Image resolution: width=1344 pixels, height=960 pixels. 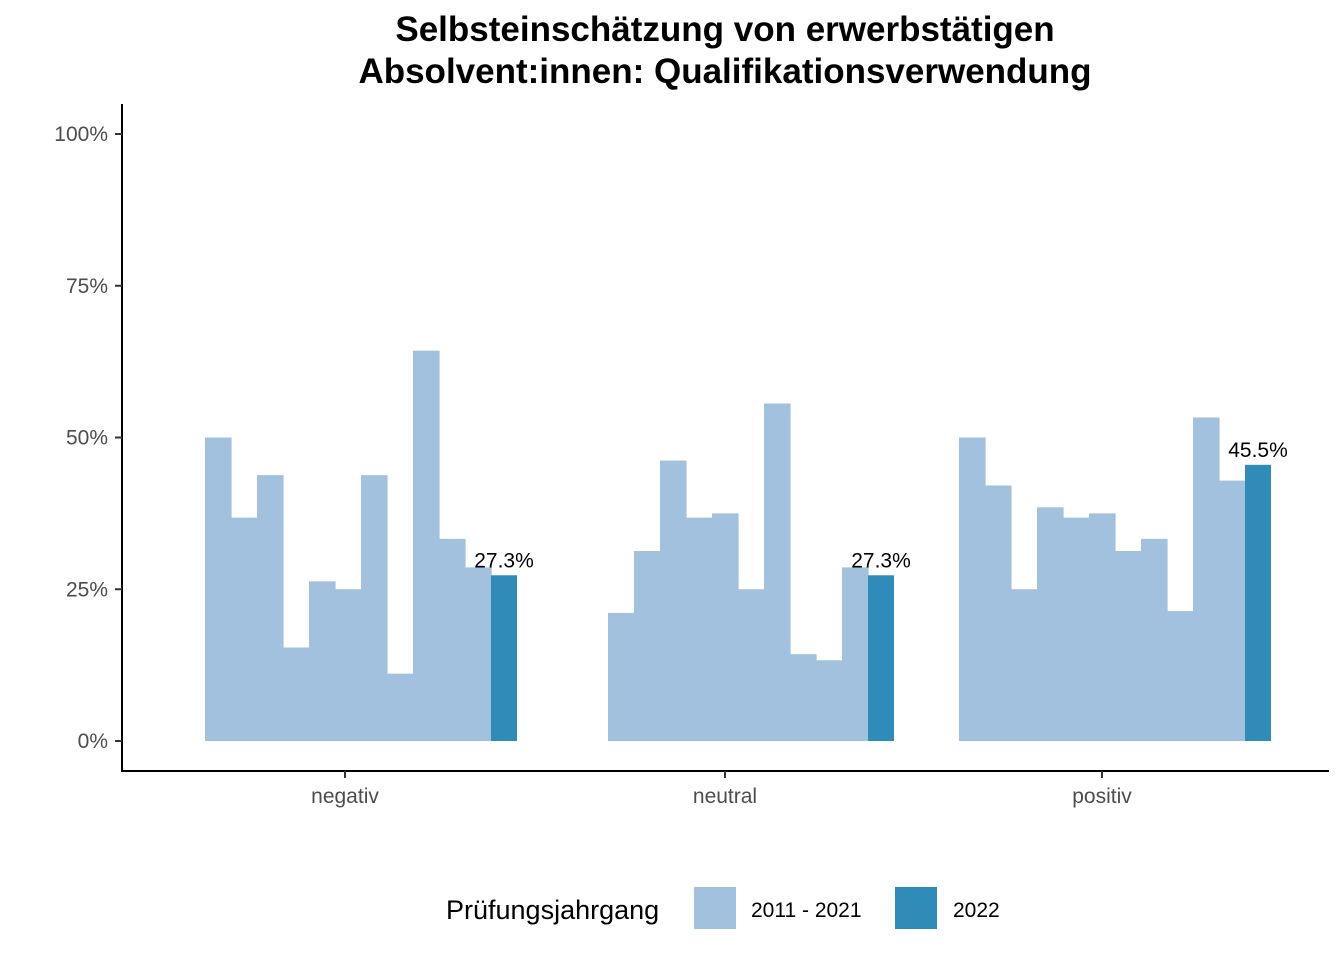 What do you see at coordinates (724, 29) in the screenshot?
I see `chart-title-line-1: Selbsteinschätzung von erwerbstätigen` at bounding box center [724, 29].